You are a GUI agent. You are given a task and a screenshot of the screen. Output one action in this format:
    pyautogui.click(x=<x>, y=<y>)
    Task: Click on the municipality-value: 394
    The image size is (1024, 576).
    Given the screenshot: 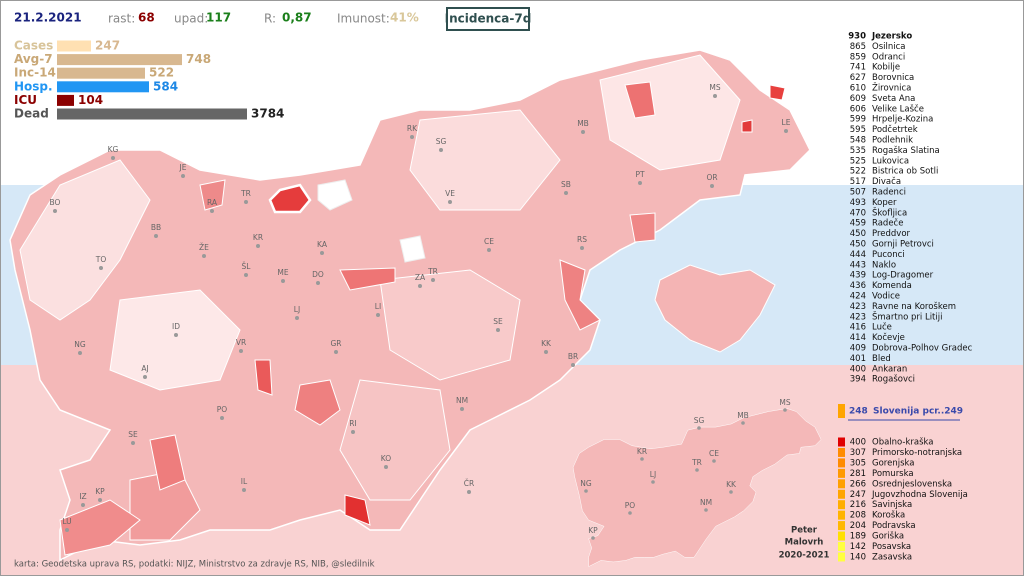 What is the action you would take?
    pyautogui.click(x=858, y=380)
    